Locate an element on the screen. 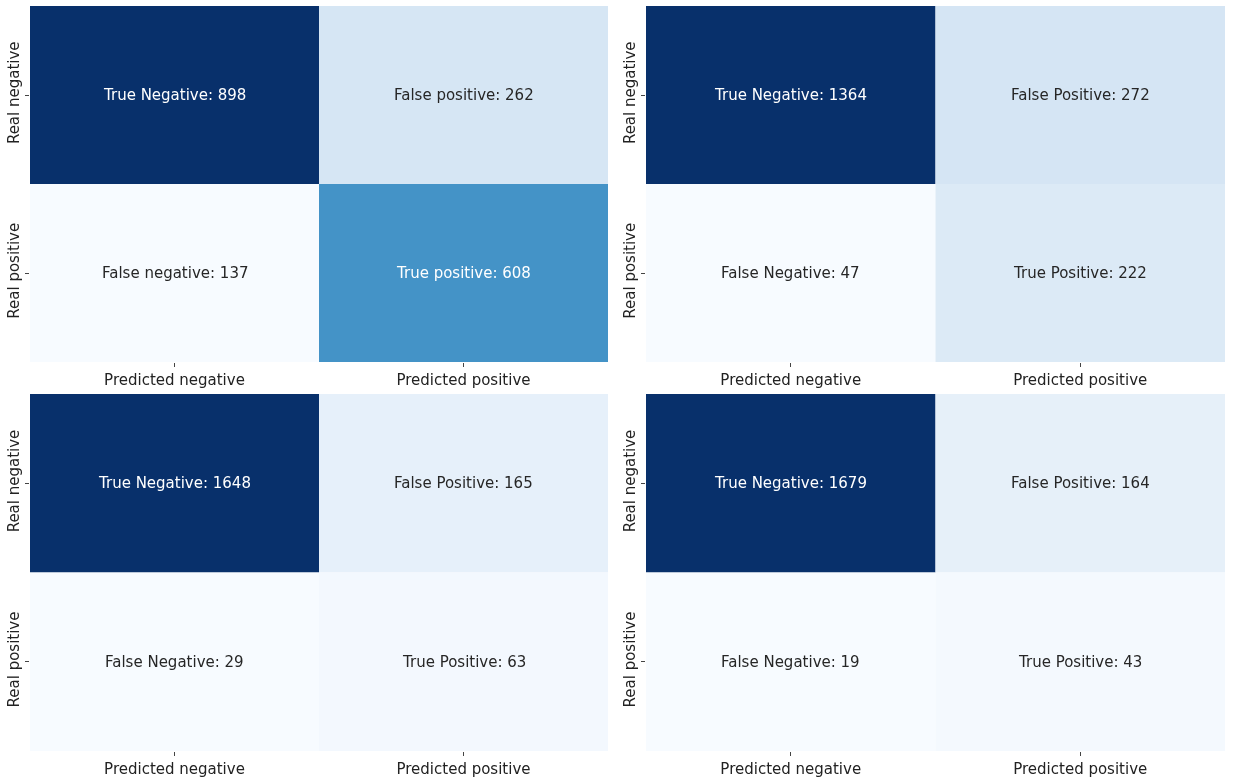 Image resolution: width=1233 pixels, height=777 pixels. data-label: False Positive: 164 is located at coordinates (1080, 483).